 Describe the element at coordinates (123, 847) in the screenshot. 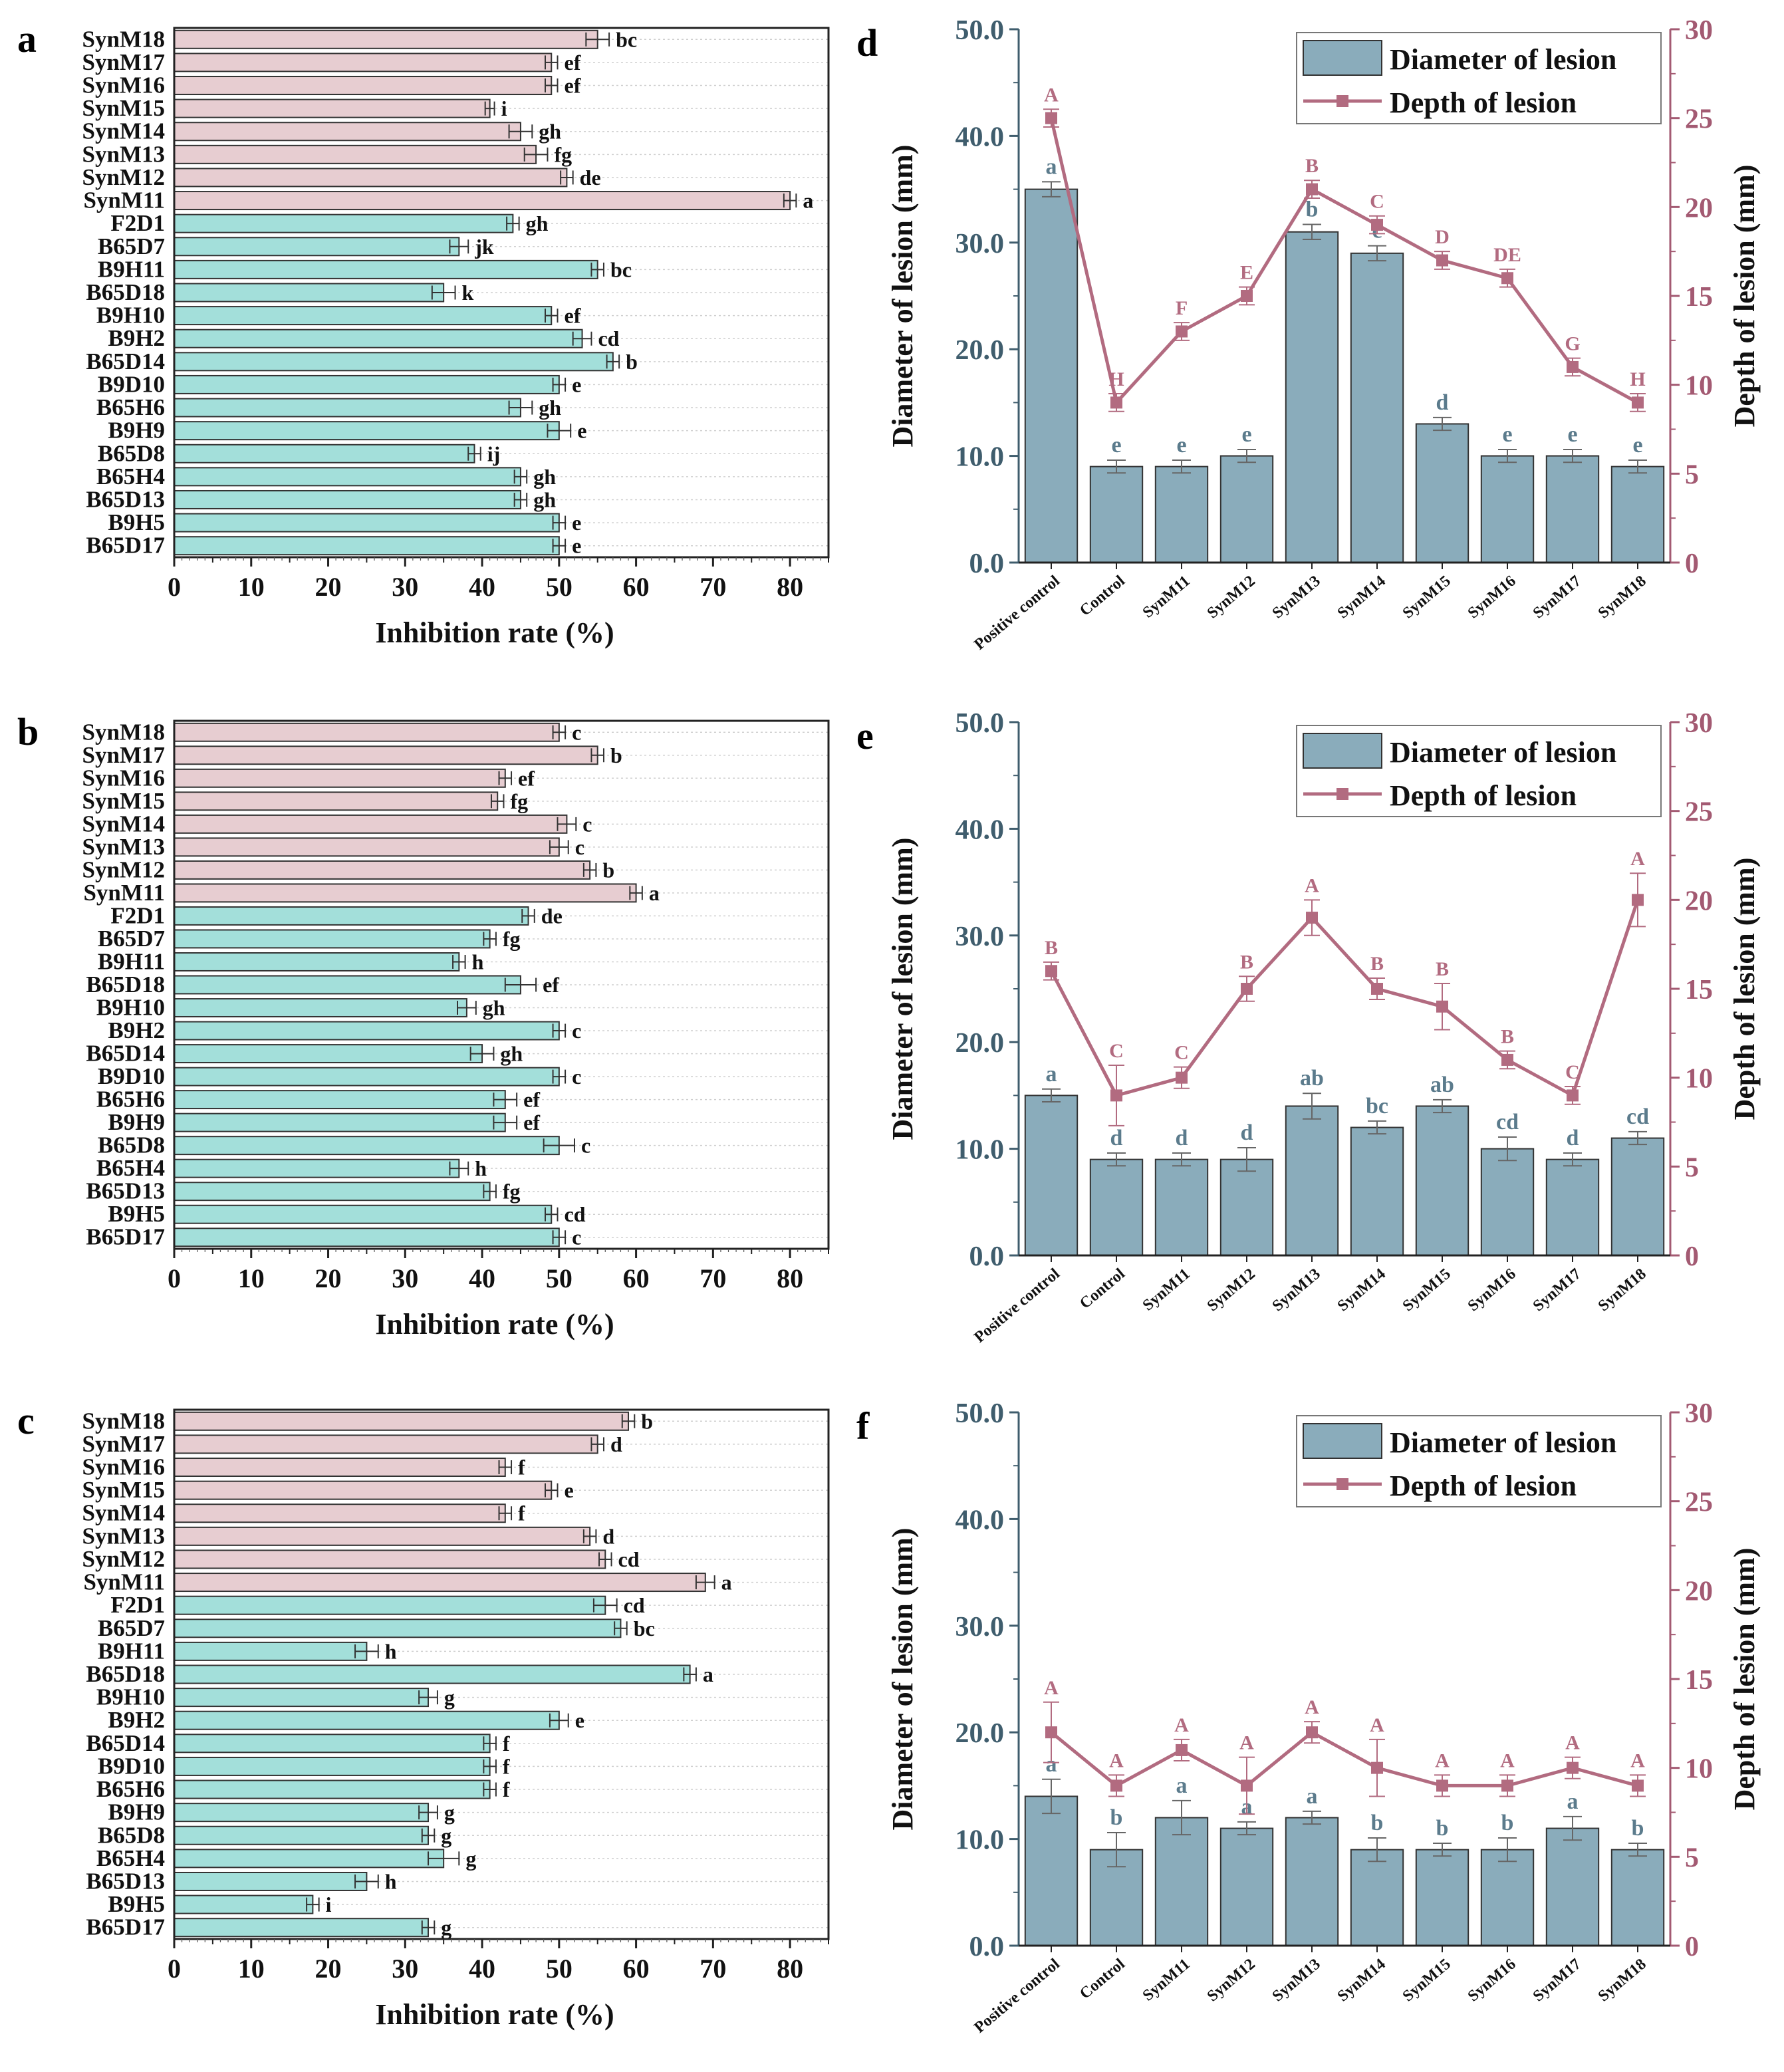

I see `y-tick-label: SynM13` at that location.